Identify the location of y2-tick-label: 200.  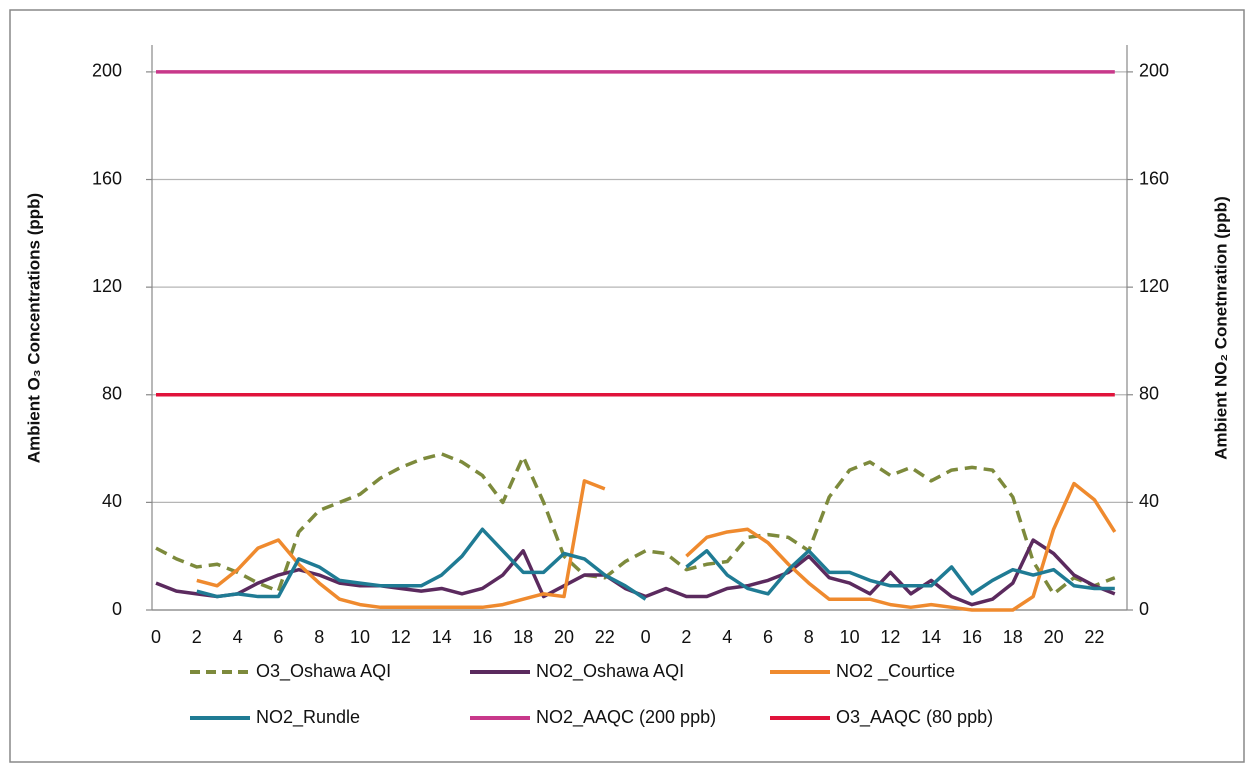
(1154, 71).